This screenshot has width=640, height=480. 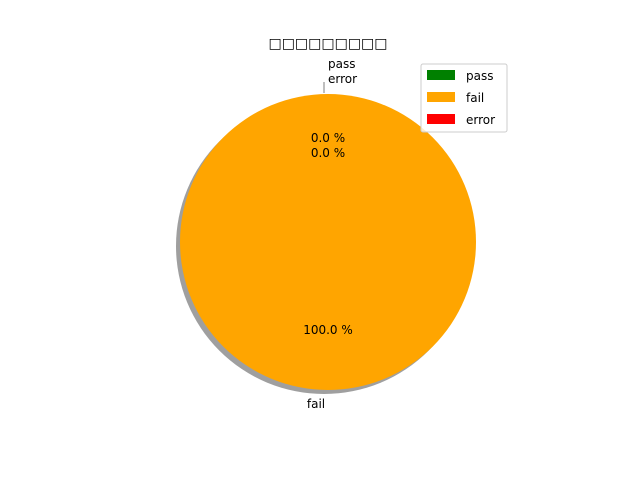 I want to click on slice-label-fail: fail, so click(x=316, y=404).